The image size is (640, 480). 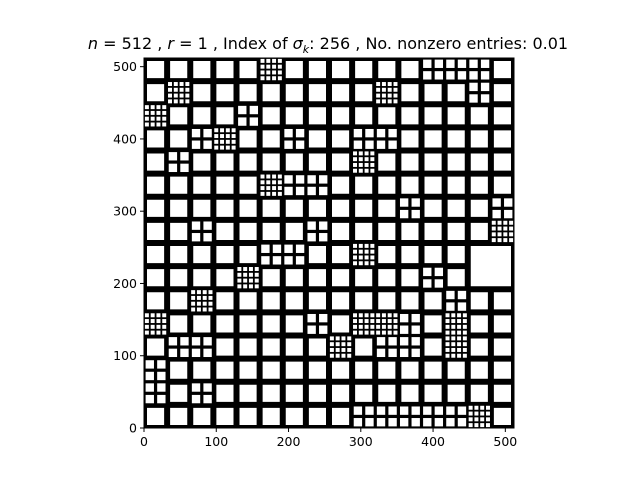 I want to click on title-rest: : 256 , No. nonzero entries: 0.01, so click(x=438, y=43).